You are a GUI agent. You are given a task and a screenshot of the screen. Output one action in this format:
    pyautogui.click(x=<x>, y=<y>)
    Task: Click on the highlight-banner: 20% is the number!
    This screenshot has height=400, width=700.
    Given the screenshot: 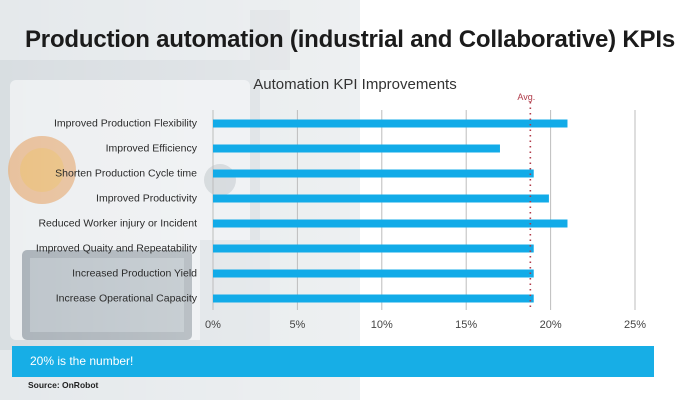 What is the action you would take?
    pyautogui.click(x=333, y=361)
    